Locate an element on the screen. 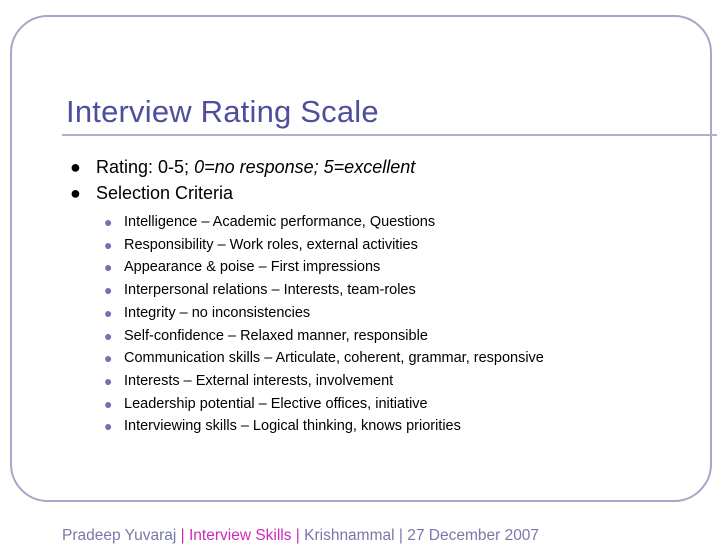 The width and height of the screenshot is (728, 546). footer-presenter: Krishnammal is located at coordinates (349, 535).